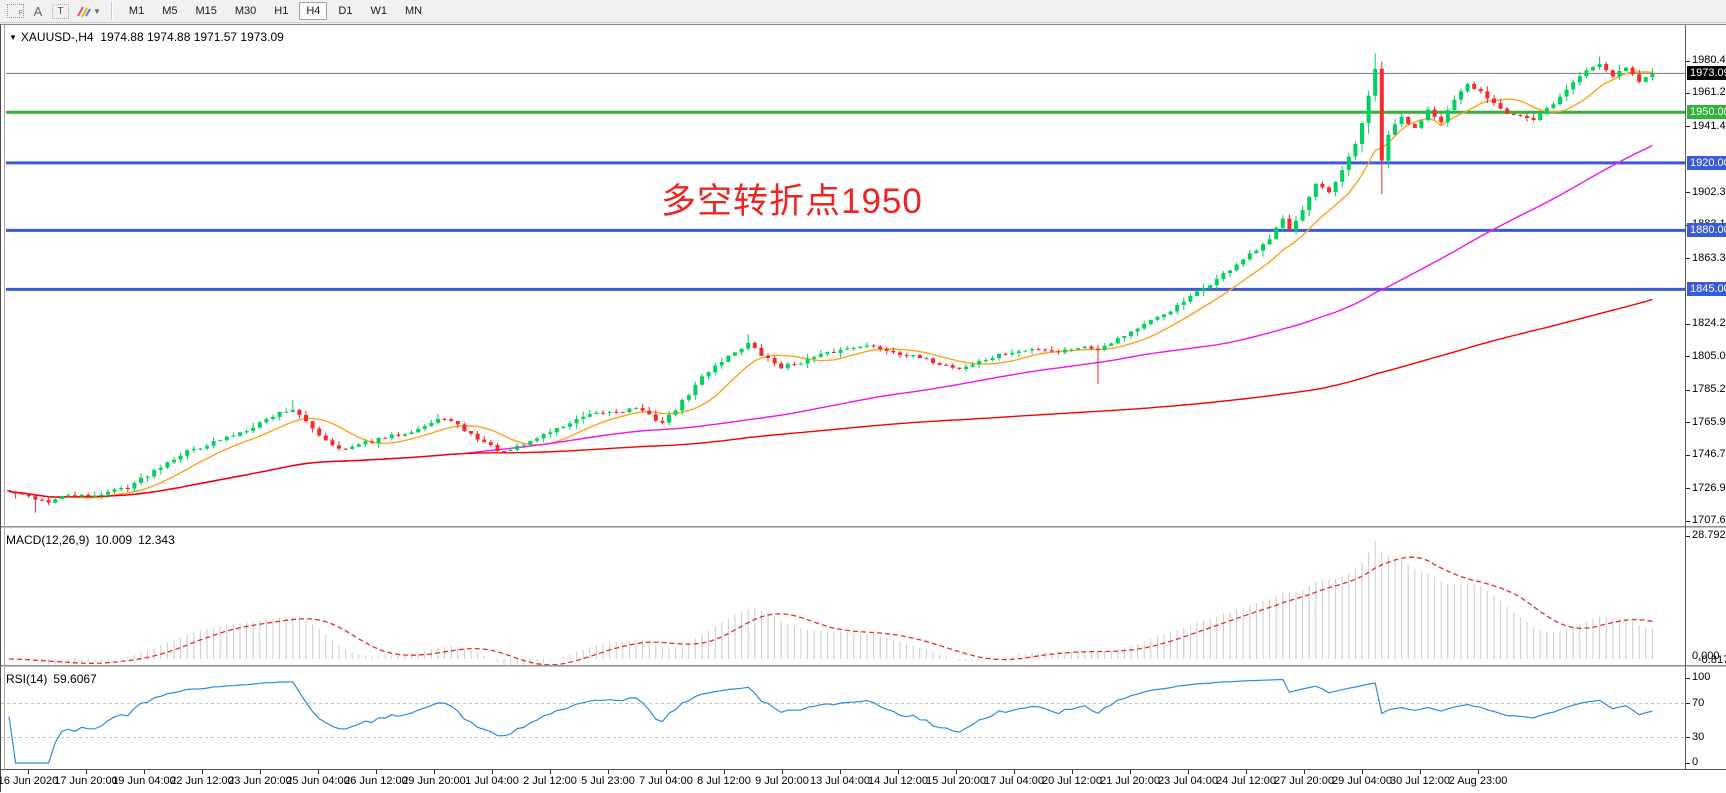 The image size is (1726, 793). Describe the element at coordinates (88, 11) in the screenshot. I see `colors-button: ▼` at that location.